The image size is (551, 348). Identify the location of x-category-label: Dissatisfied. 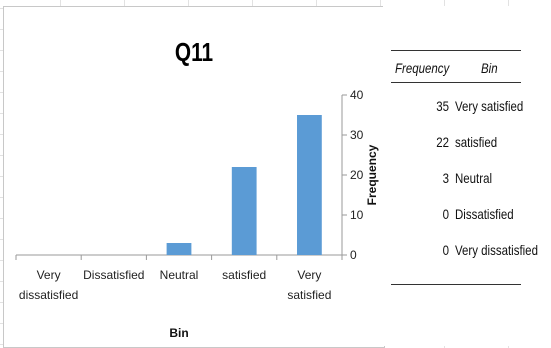
(113, 275).